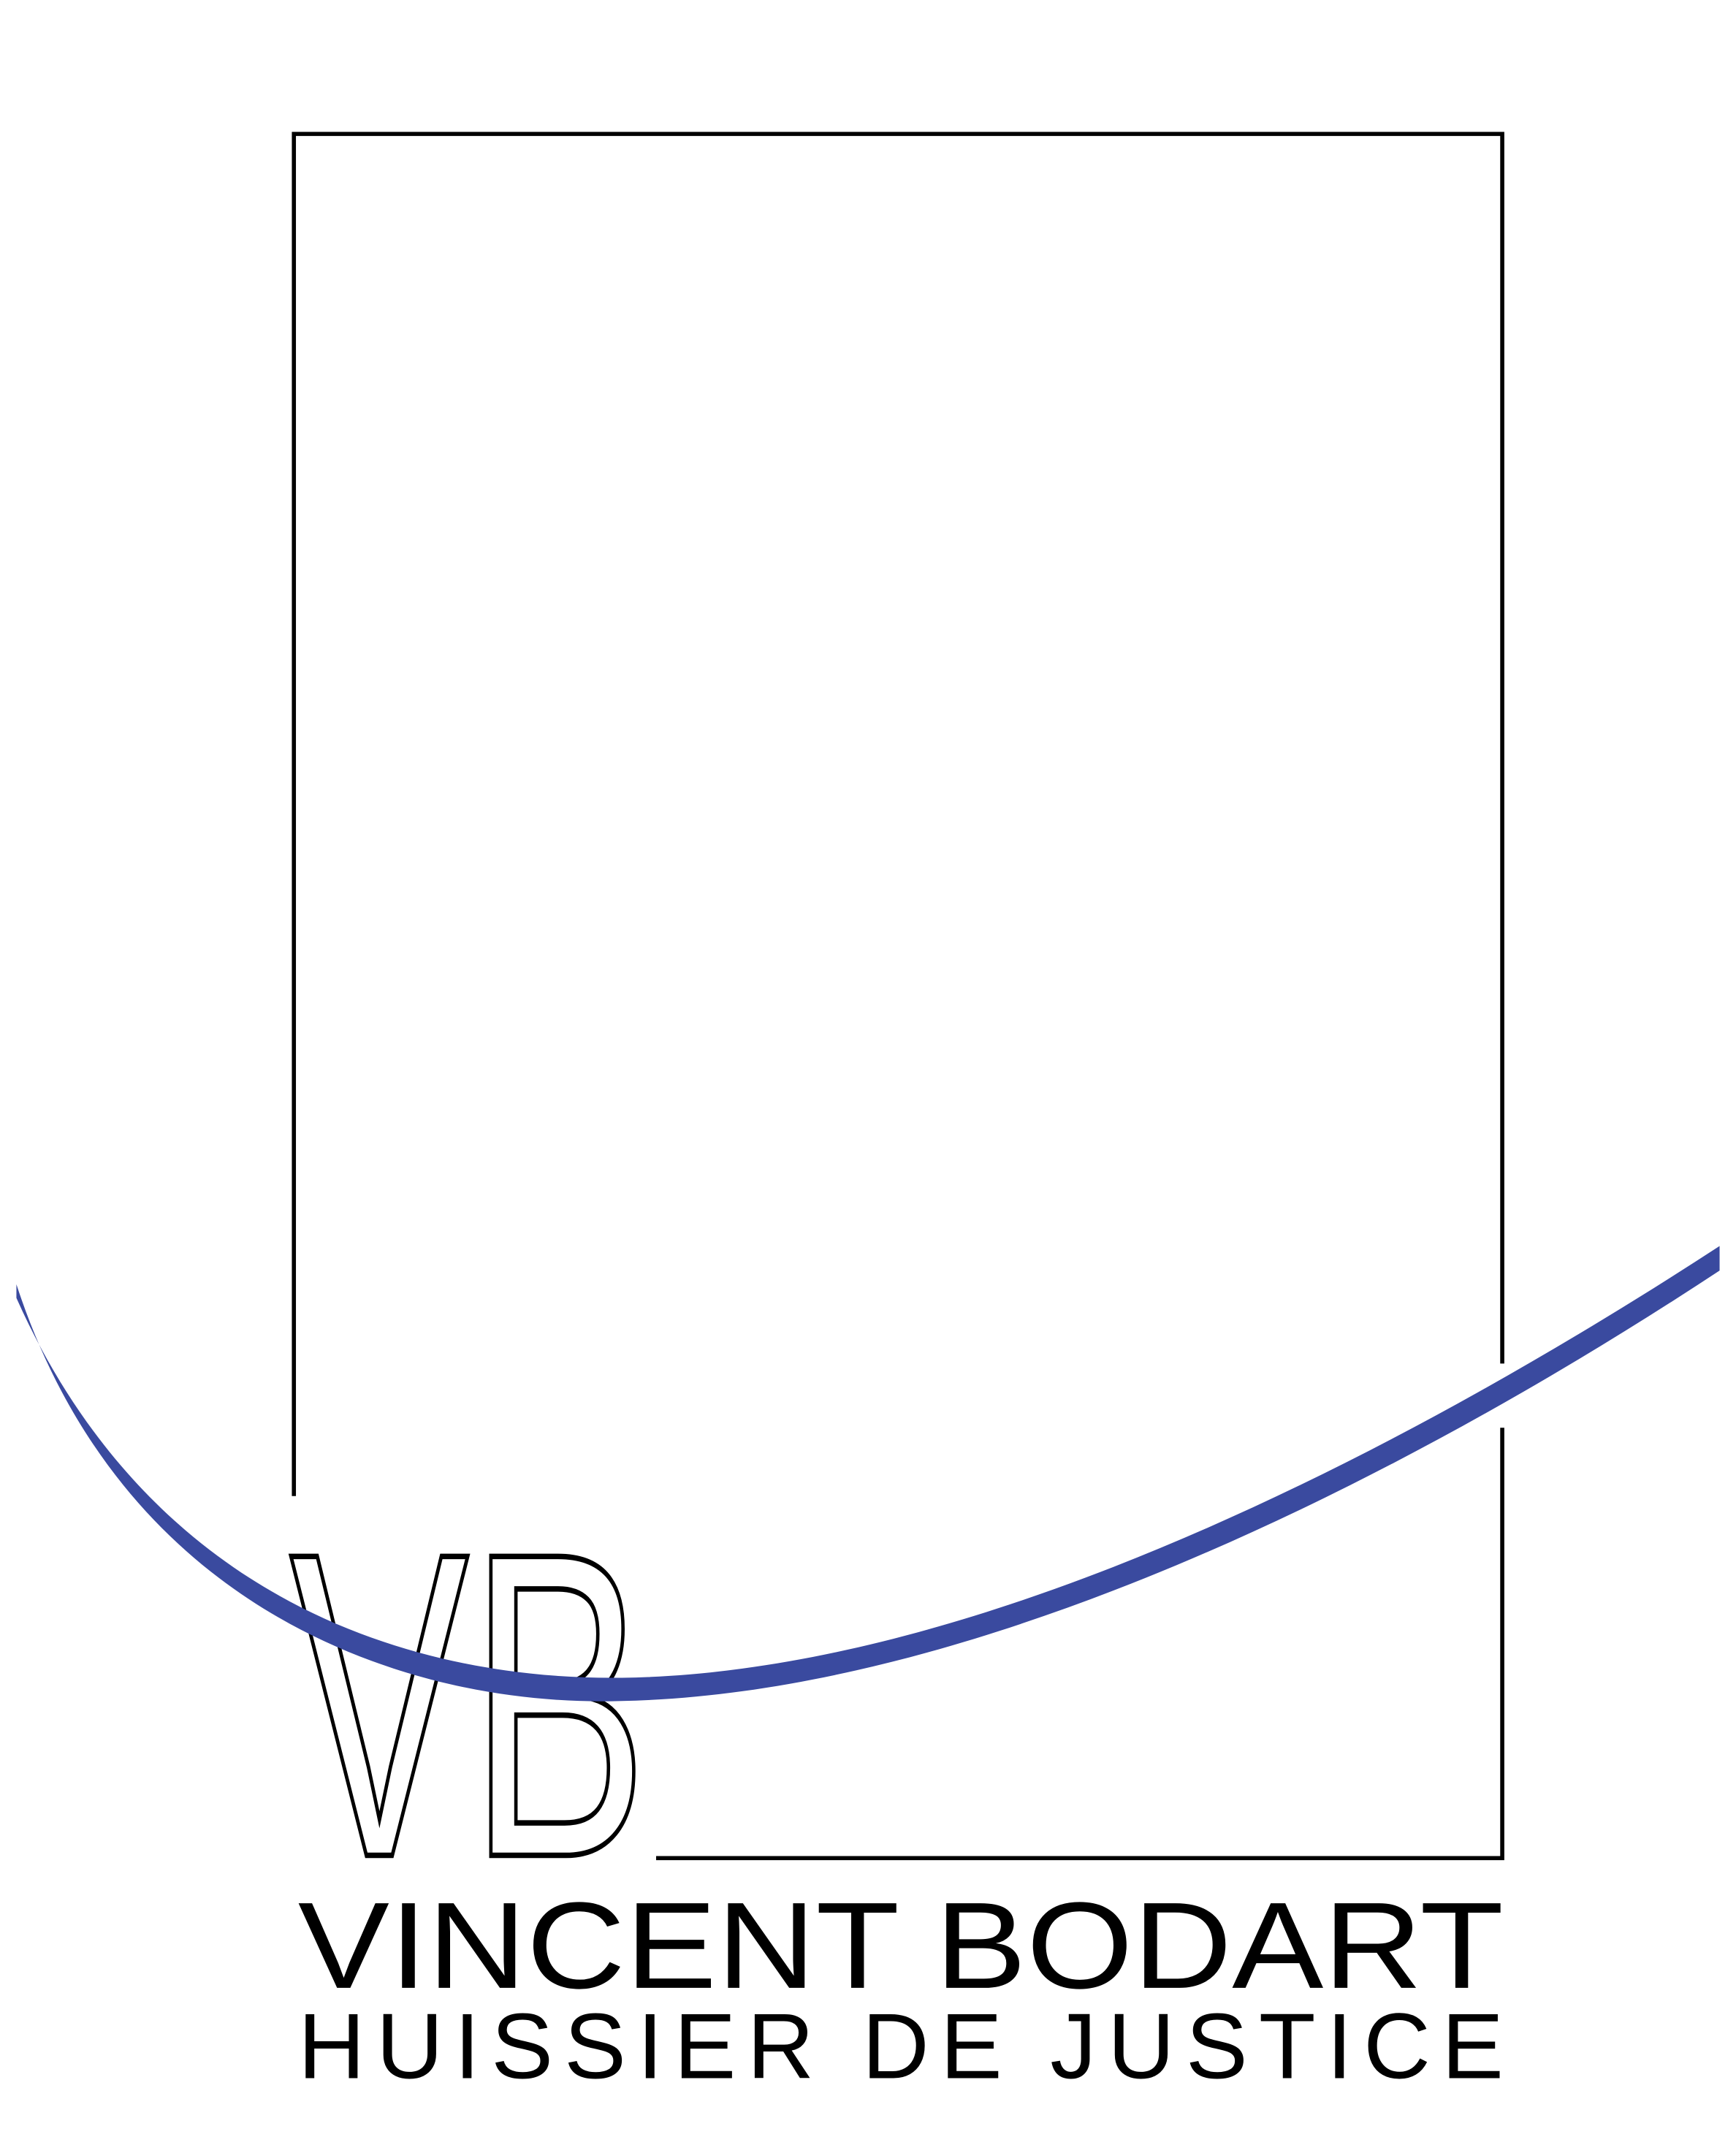  What do you see at coordinates (901, 2046) in the screenshot?
I see `subtitle: HUISSIER DE JUSTICE` at bounding box center [901, 2046].